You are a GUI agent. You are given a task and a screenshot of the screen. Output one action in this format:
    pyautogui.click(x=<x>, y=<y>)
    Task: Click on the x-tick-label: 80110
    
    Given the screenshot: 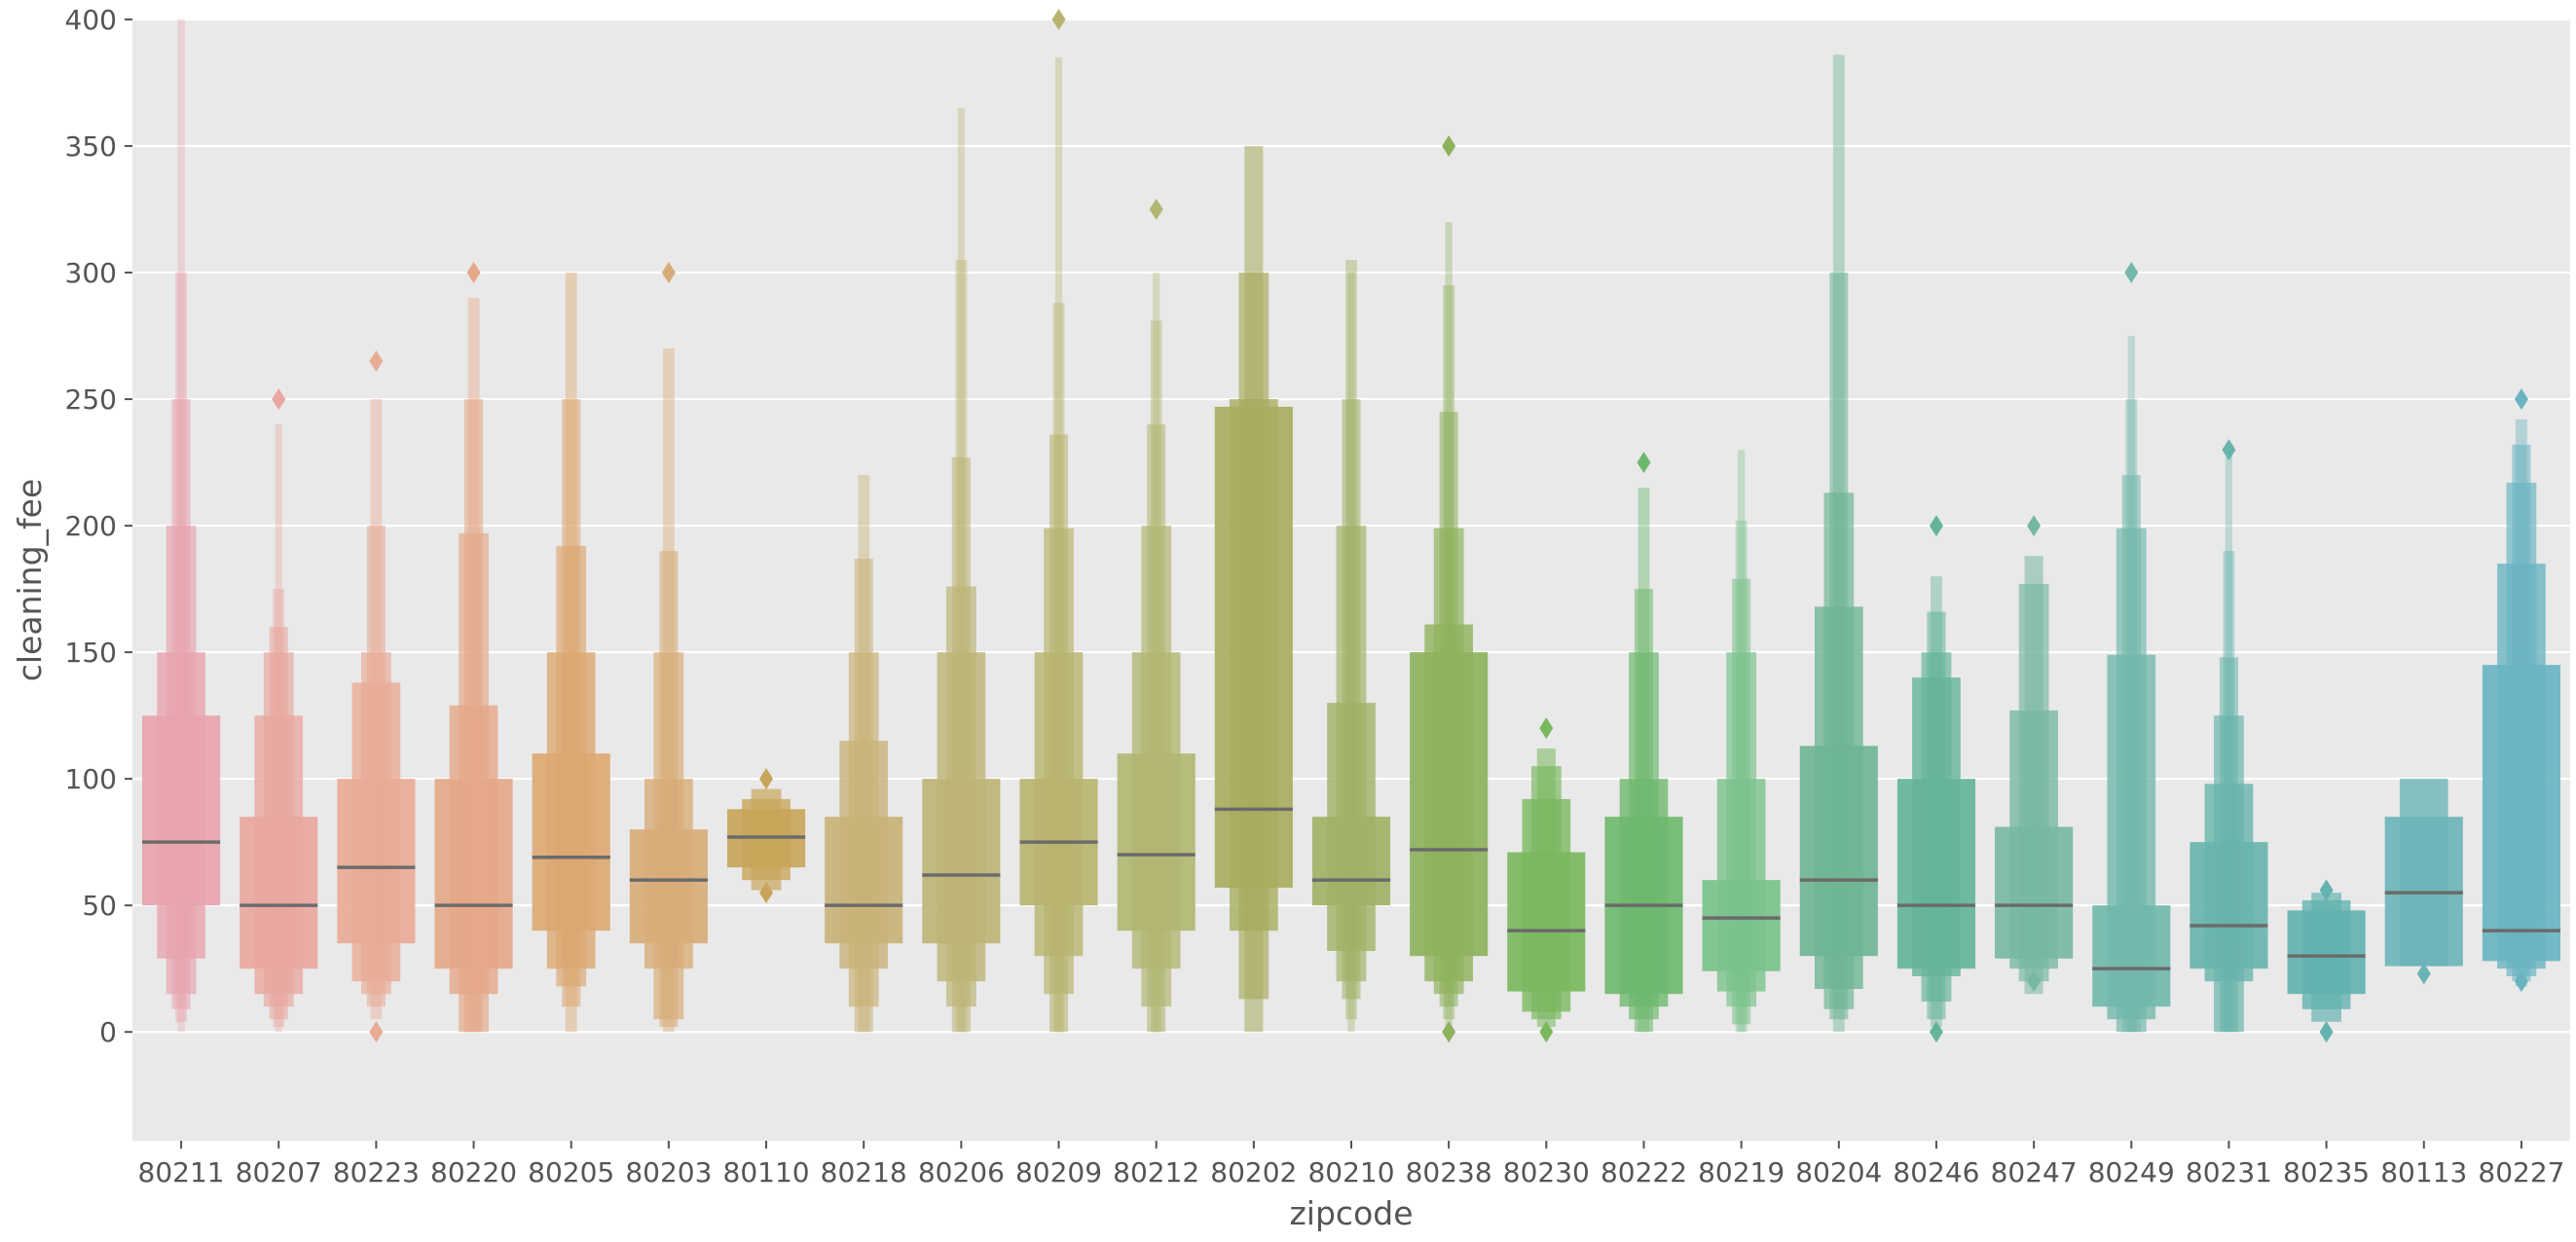 What is the action you would take?
    pyautogui.click(x=766, y=1172)
    